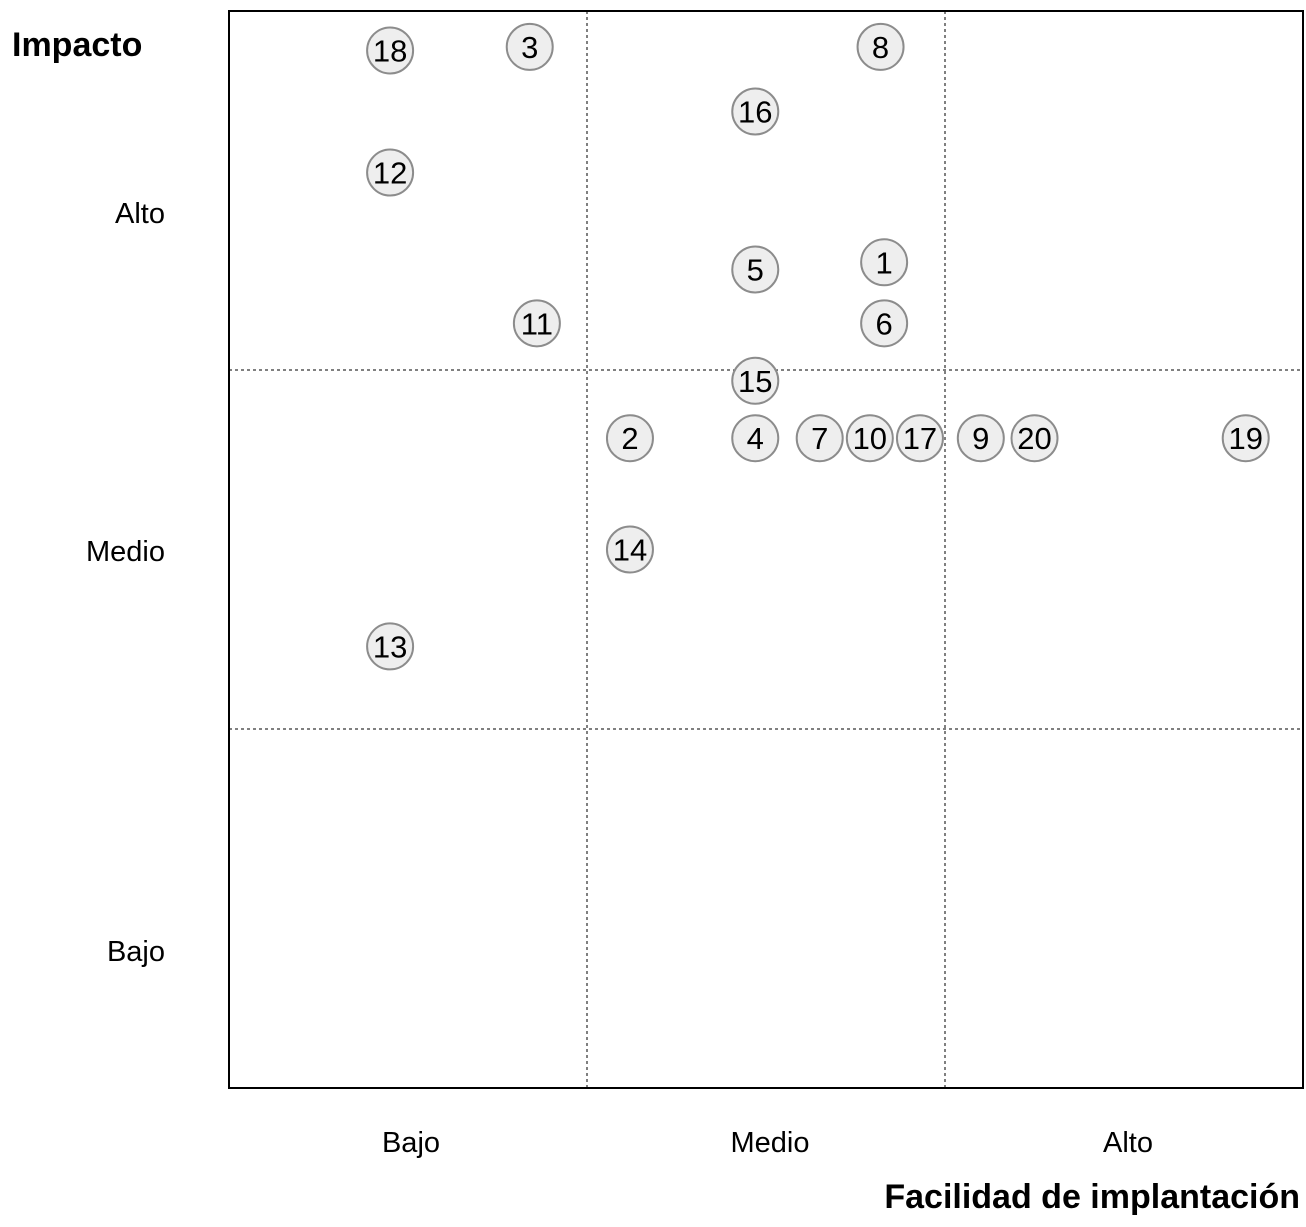 The height and width of the screenshot is (1227, 1306). I want to click on data-point-3: 3, so click(529, 46).